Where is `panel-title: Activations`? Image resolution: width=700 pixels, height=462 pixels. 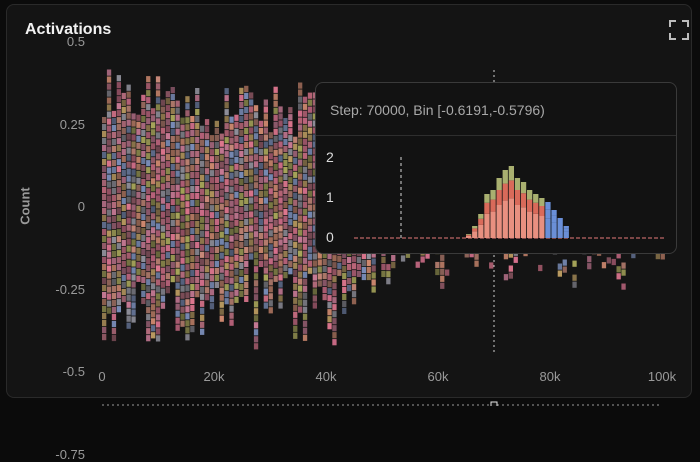
panel-title: Activations is located at coordinates (68, 29).